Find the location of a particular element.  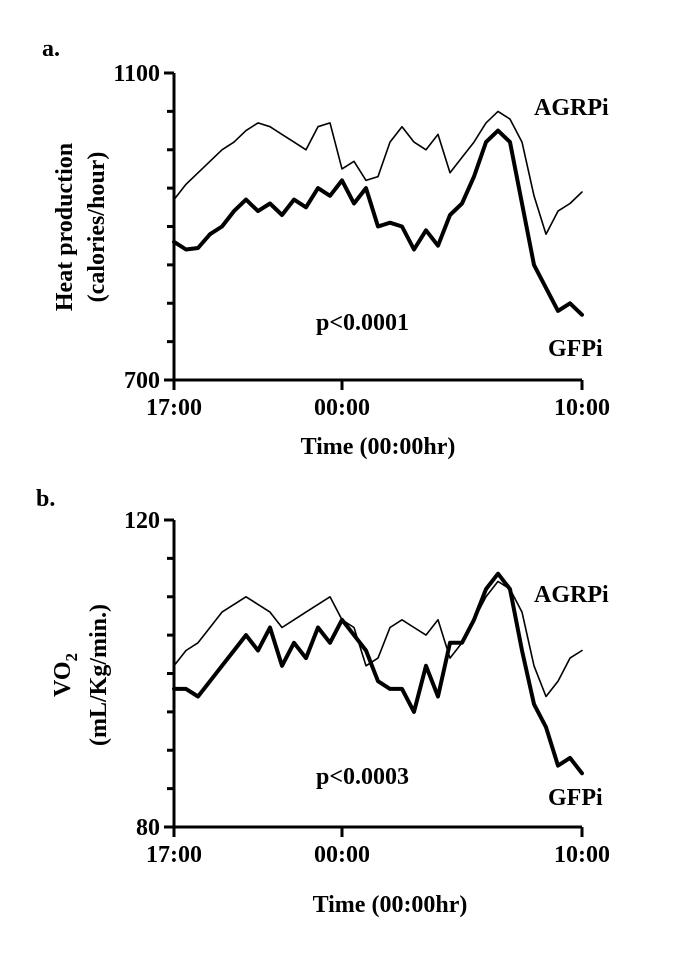

panel-b-ylabel-line2: (mL/Kg/min.) is located at coordinates (99, 675).